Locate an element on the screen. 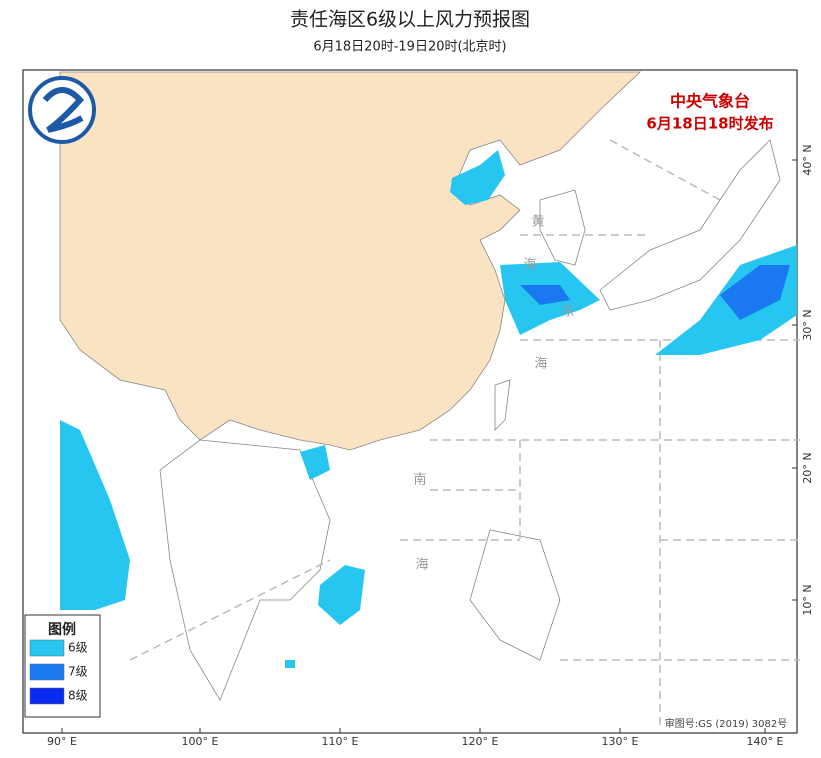 The height and width of the screenshot is (758, 821). issuer-name: 中央气象台 is located at coordinates (710, 101).